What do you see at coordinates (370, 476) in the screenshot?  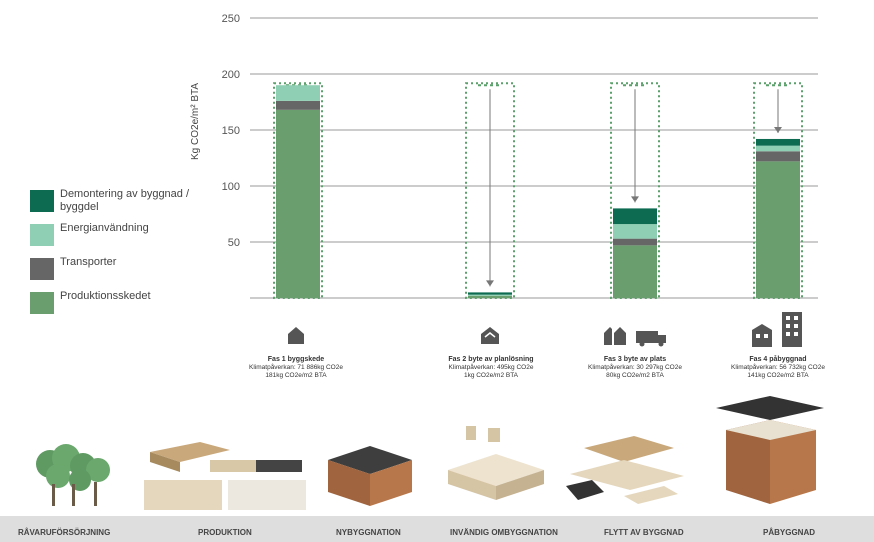 I see `new-building-illustration` at bounding box center [370, 476].